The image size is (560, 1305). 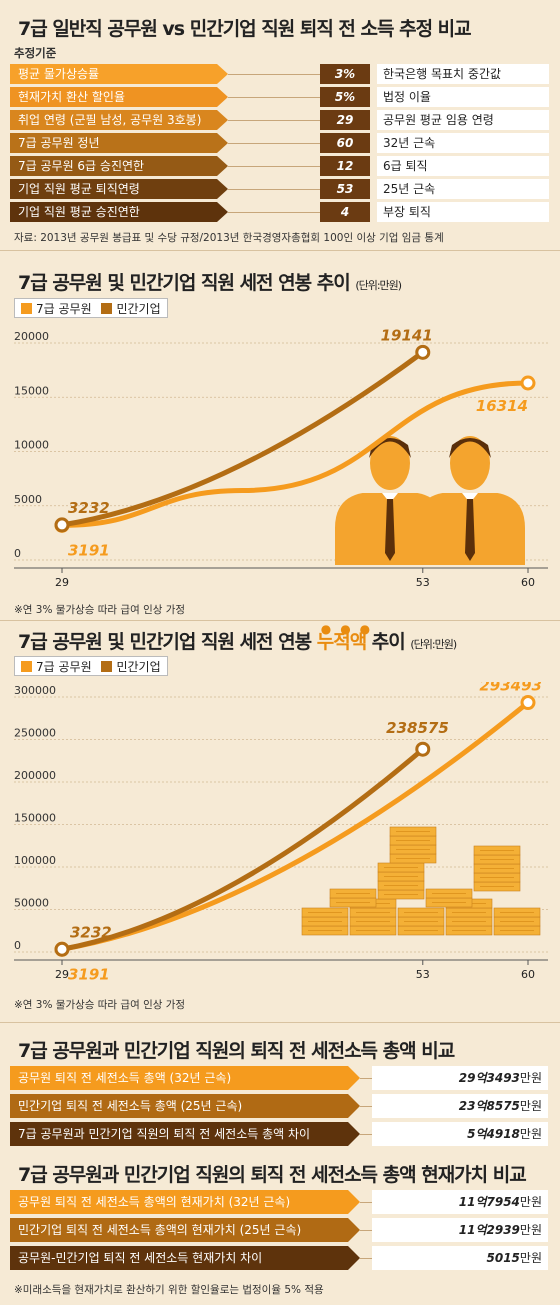 I want to click on assumption-desc: 한국은행 목표치 중간값, so click(x=463, y=74).